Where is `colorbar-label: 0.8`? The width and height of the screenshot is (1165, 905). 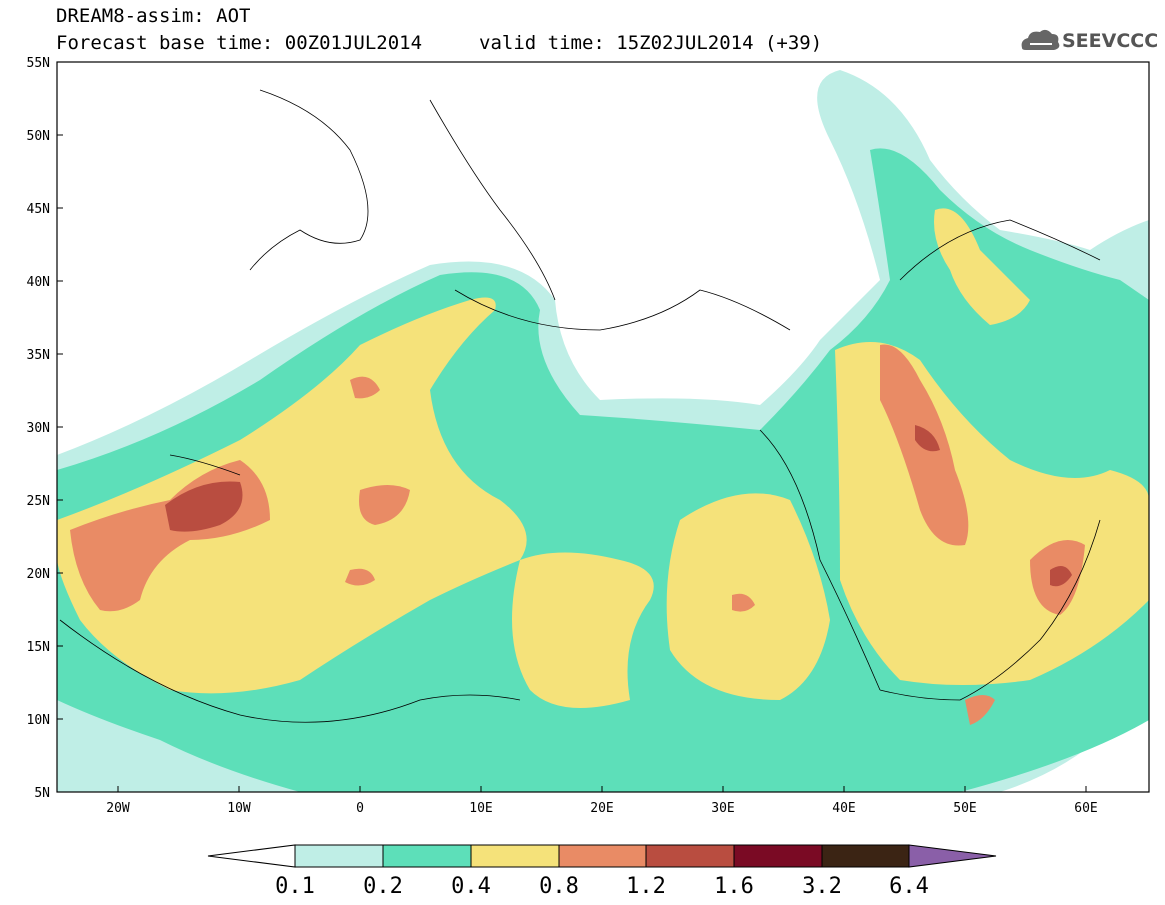 colorbar-label: 0.8 is located at coordinates (559, 886).